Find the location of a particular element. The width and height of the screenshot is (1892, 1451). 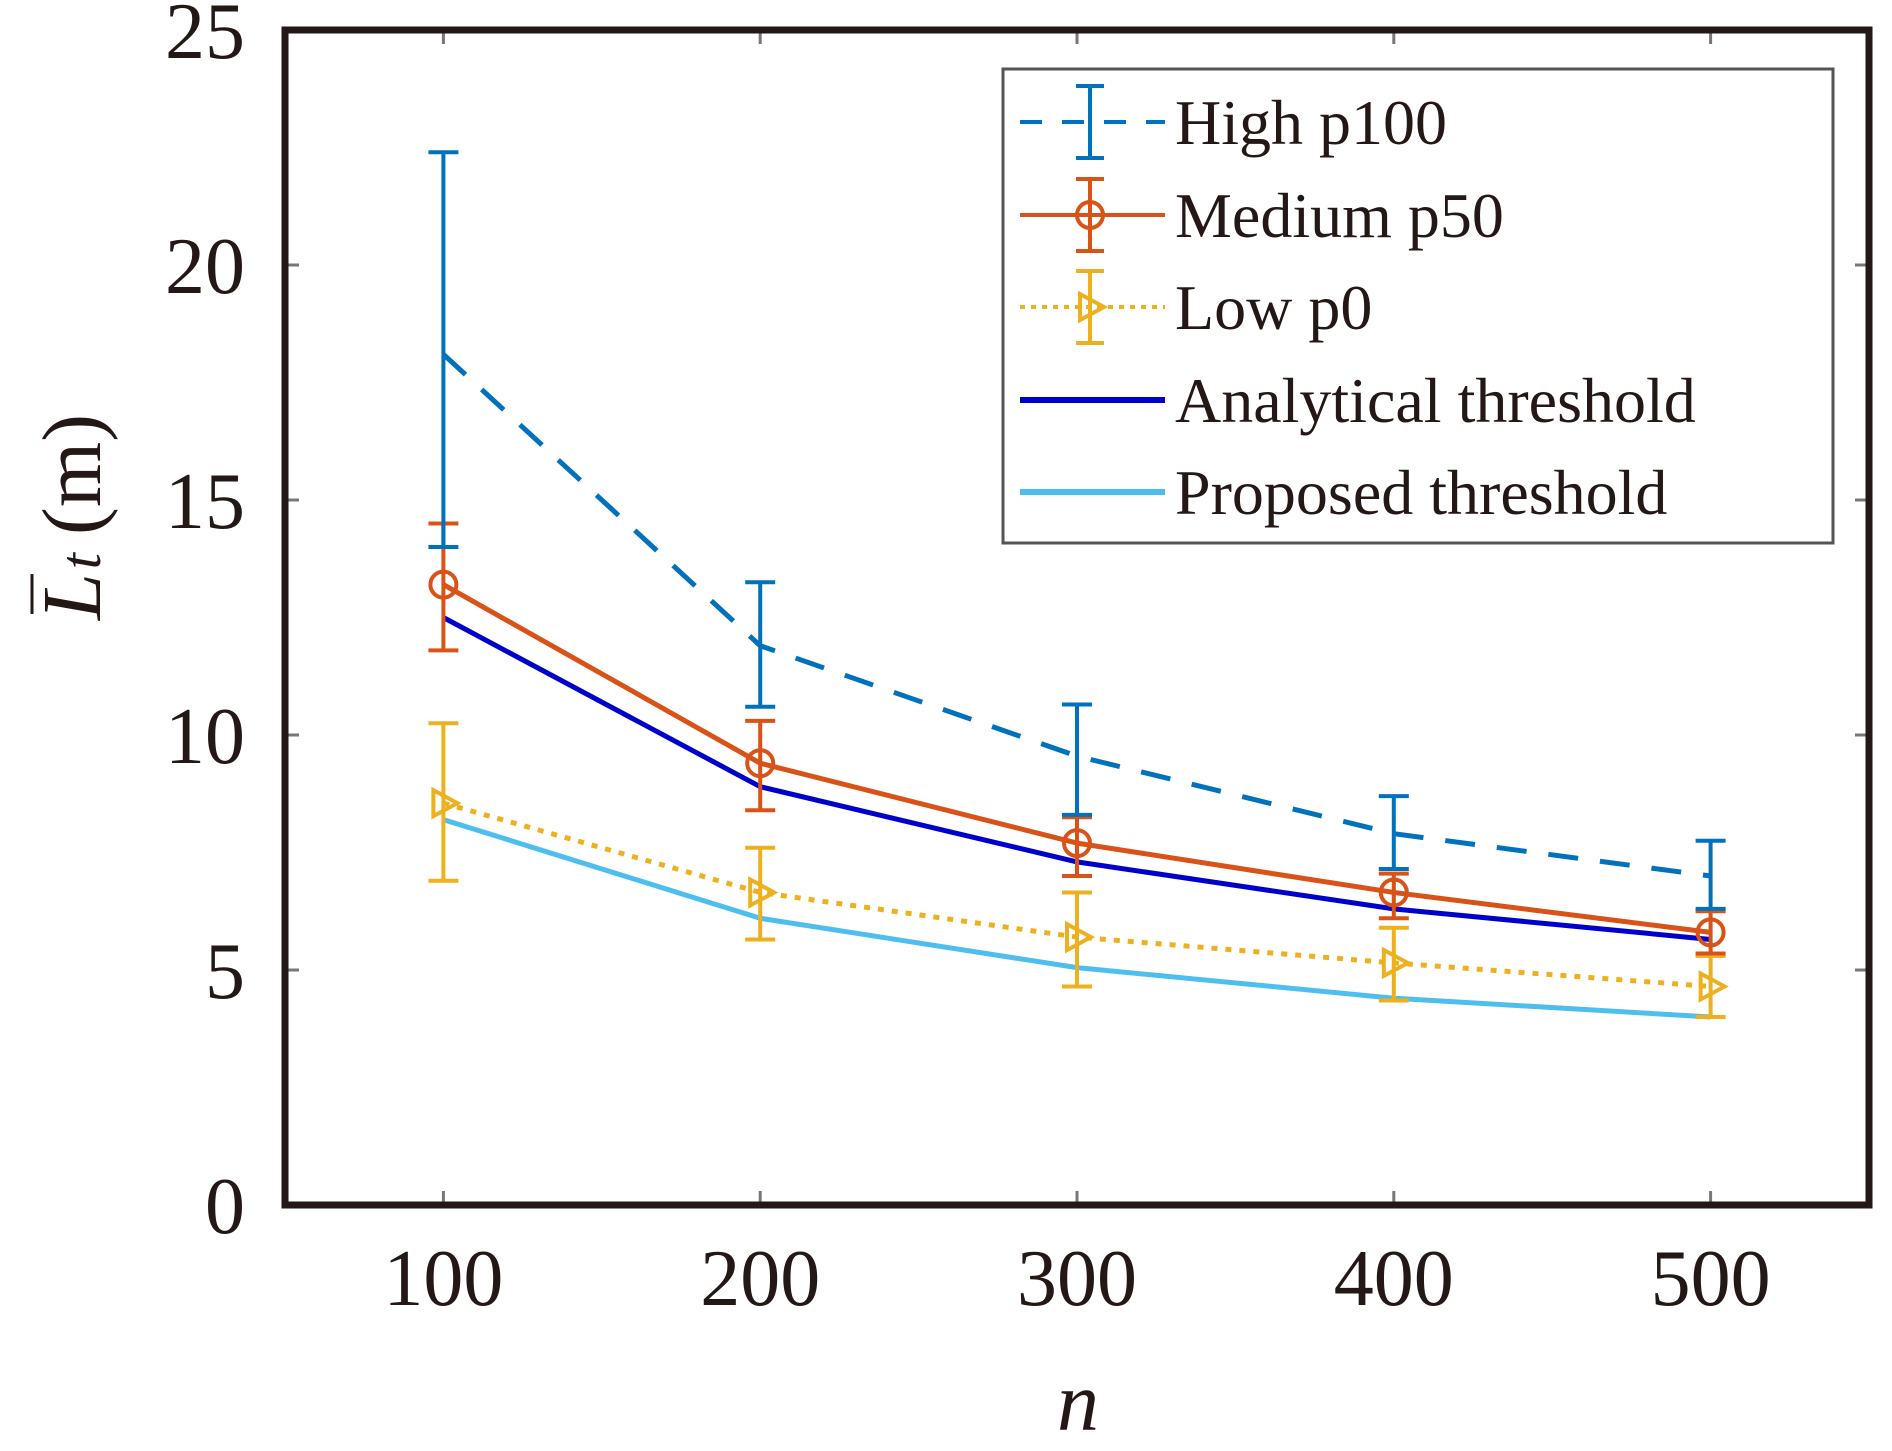

x-tick-label: 300 is located at coordinates (1077, 1279).